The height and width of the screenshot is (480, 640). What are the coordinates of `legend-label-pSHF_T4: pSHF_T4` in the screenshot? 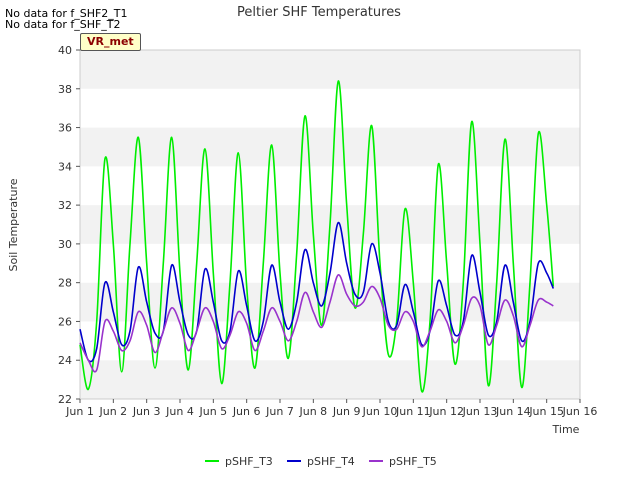 It's located at (331, 461).